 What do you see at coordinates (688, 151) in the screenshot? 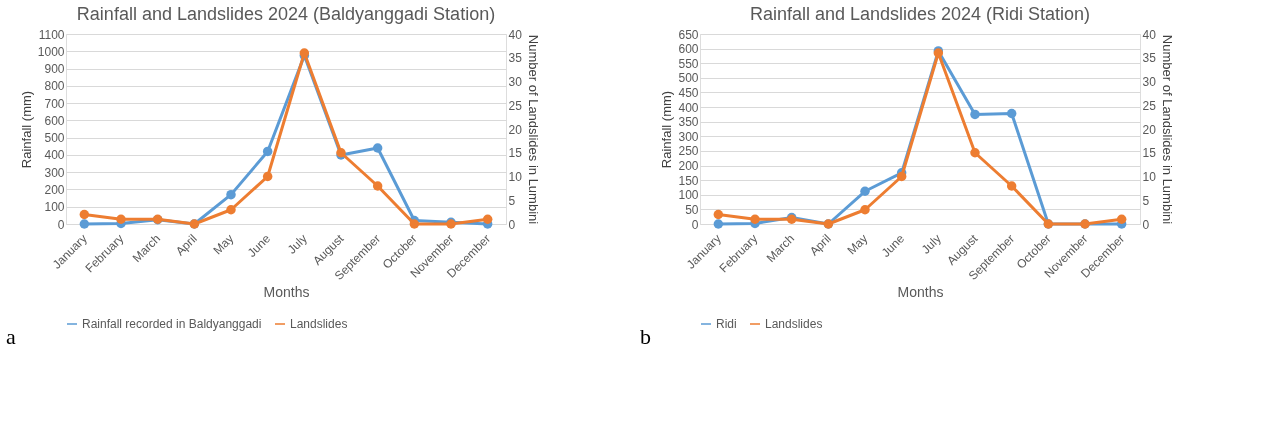
I see `y-tick-label: 250` at bounding box center [688, 151].